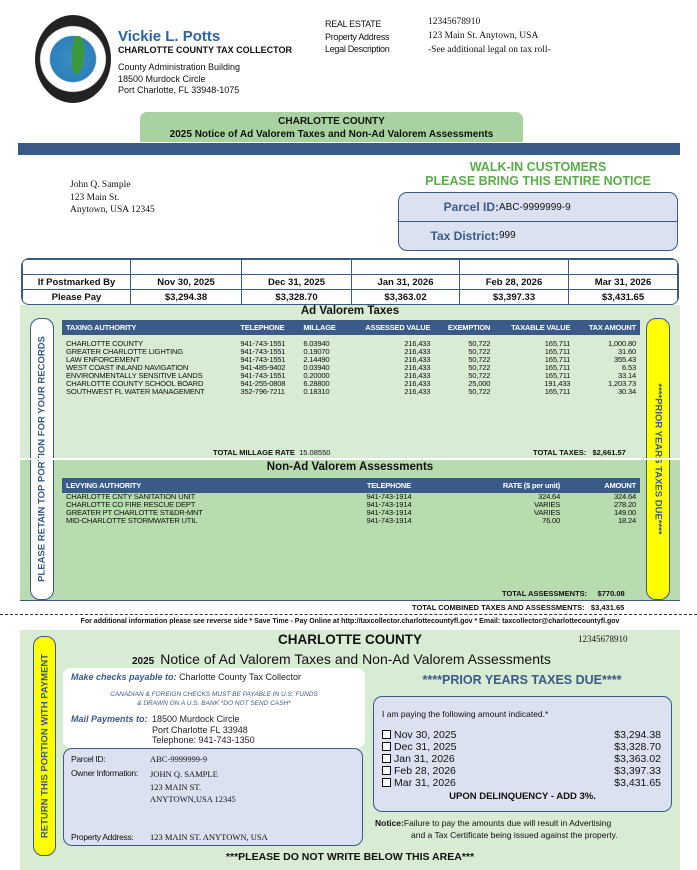 The width and height of the screenshot is (697, 870). I want to click on combined-value: $3,431.65, so click(607, 607).